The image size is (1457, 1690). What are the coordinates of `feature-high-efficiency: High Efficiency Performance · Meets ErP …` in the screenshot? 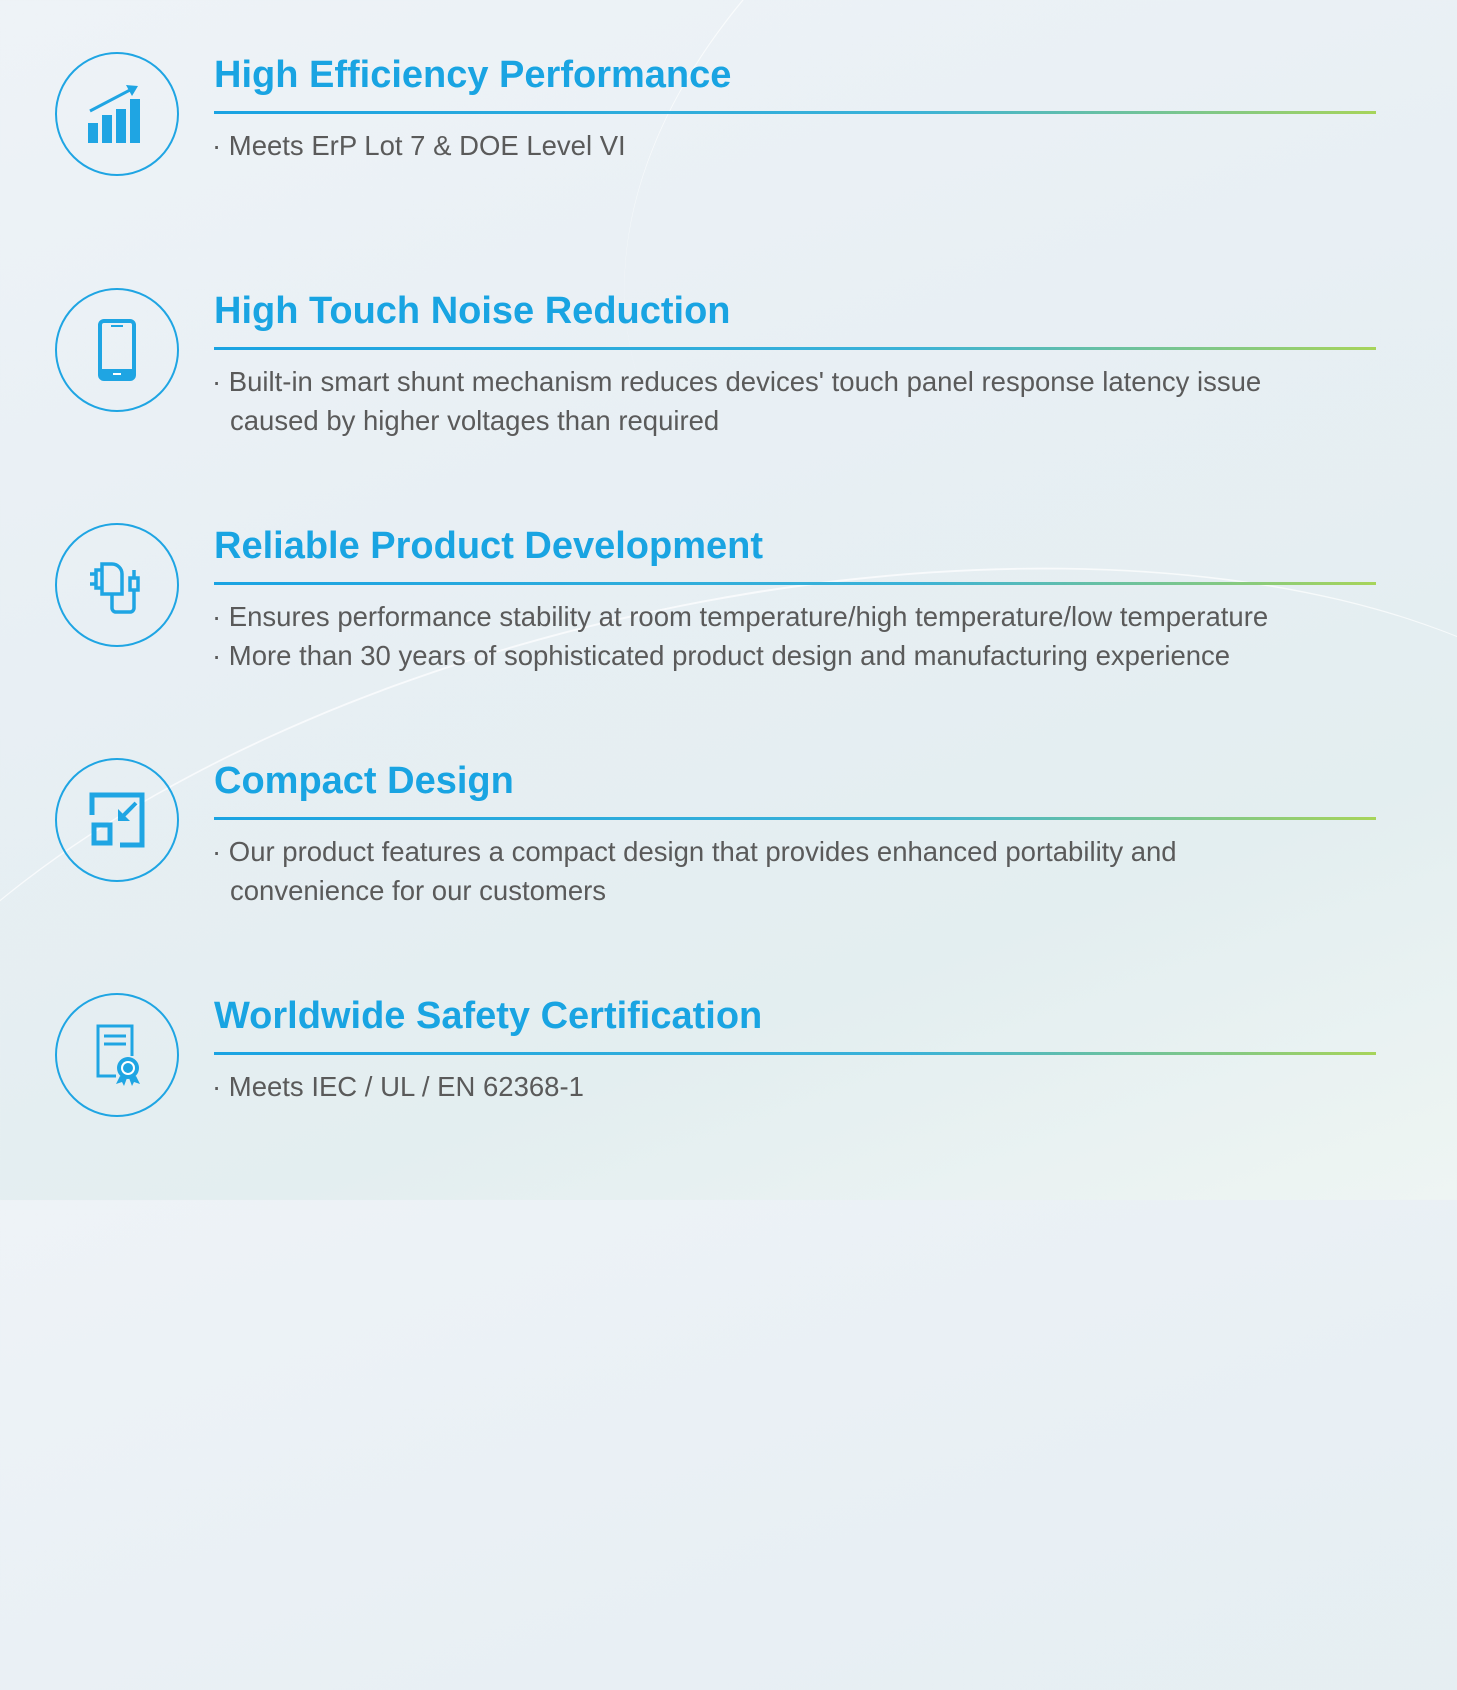 It's located at (728, 150).